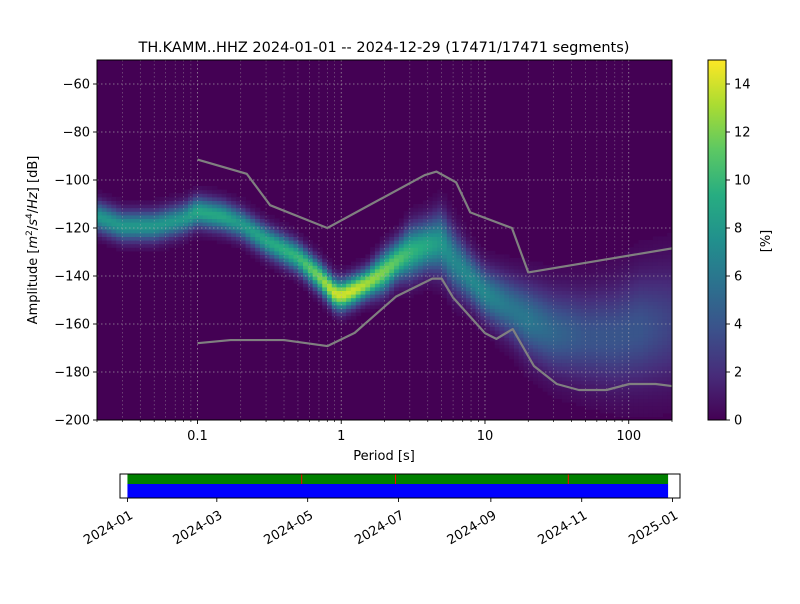 The image size is (800, 604). What do you see at coordinates (72, 325) in the screenshot?
I see `y-tick-label: −160` at bounding box center [72, 325].